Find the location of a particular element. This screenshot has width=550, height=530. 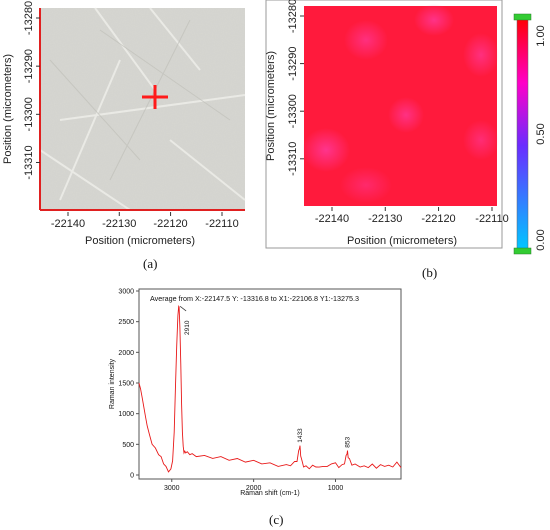

y-tick-label: 2500 is located at coordinates (126, 322).